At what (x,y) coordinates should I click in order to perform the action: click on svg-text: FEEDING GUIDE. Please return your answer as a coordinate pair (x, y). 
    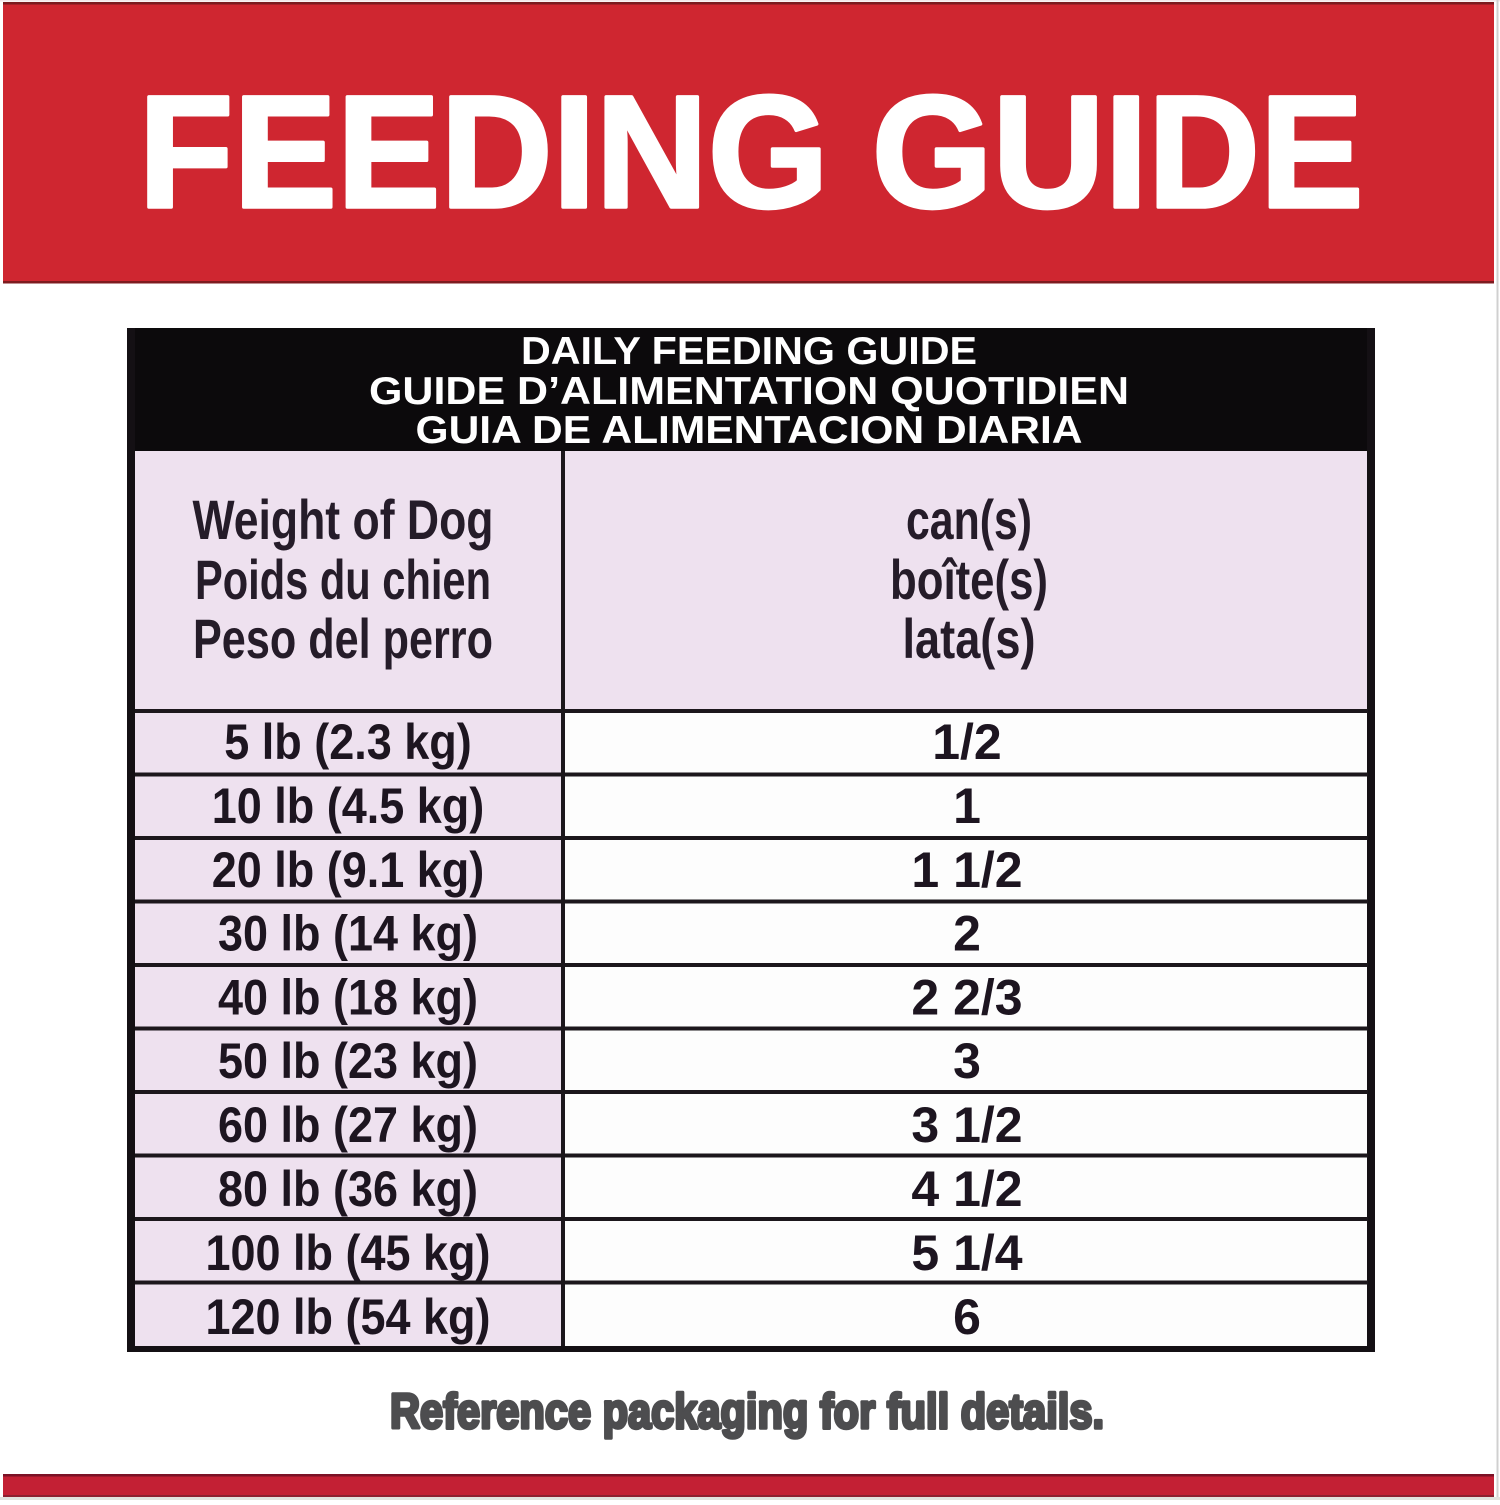
    Looking at the image, I should click on (751, 151).